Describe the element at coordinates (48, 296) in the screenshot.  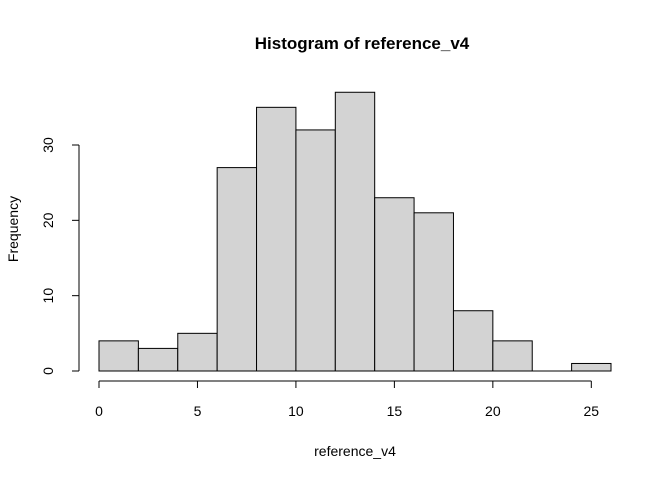
I see `y-tick-label-10: 10` at that location.